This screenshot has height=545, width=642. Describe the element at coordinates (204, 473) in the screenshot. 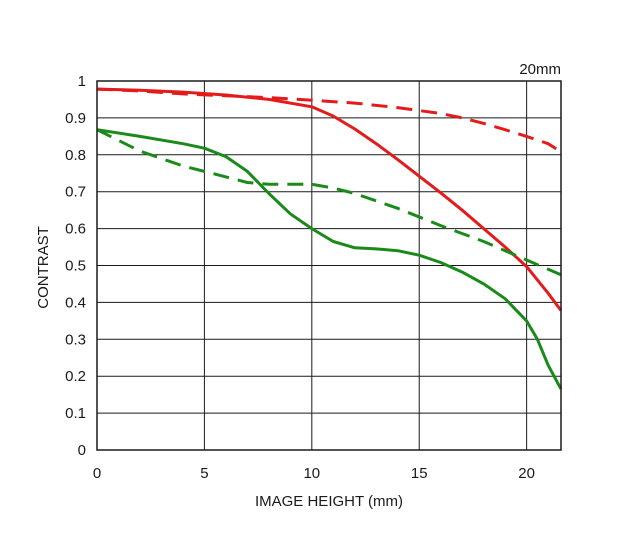

I see `x-tick-label-1: 5` at that location.